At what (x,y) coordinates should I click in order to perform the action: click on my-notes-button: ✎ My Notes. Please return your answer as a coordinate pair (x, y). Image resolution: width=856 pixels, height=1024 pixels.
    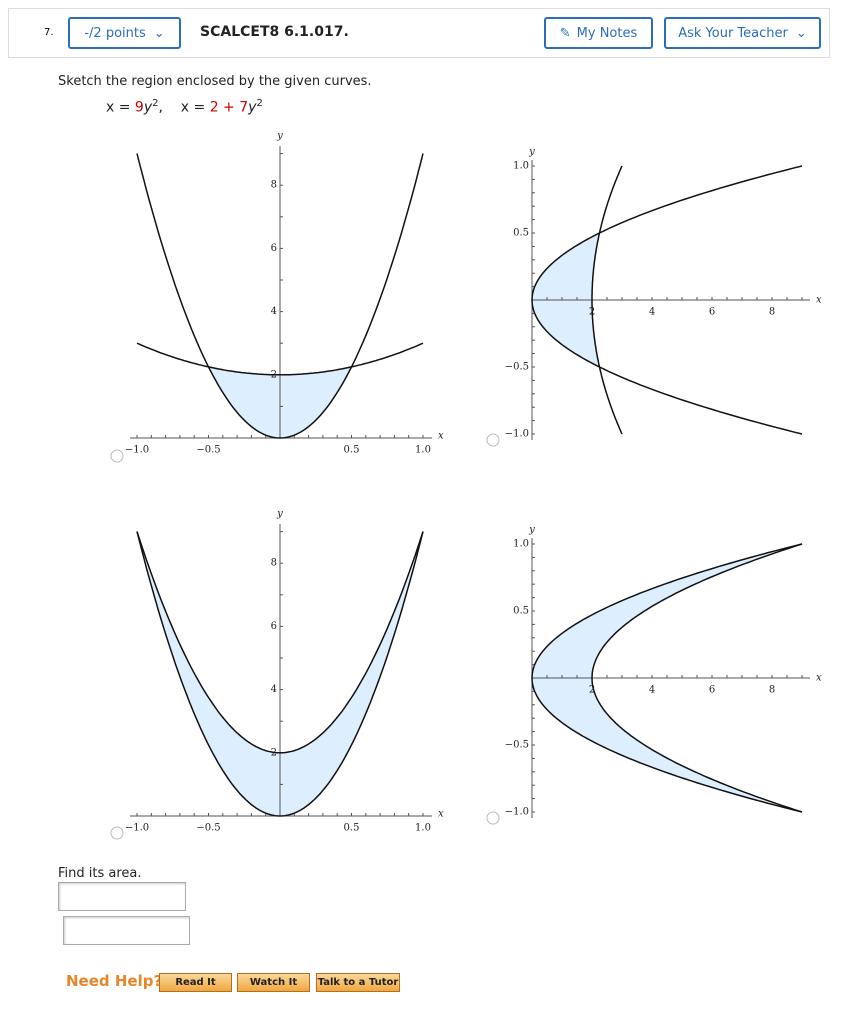
    Looking at the image, I should click on (598, 33).